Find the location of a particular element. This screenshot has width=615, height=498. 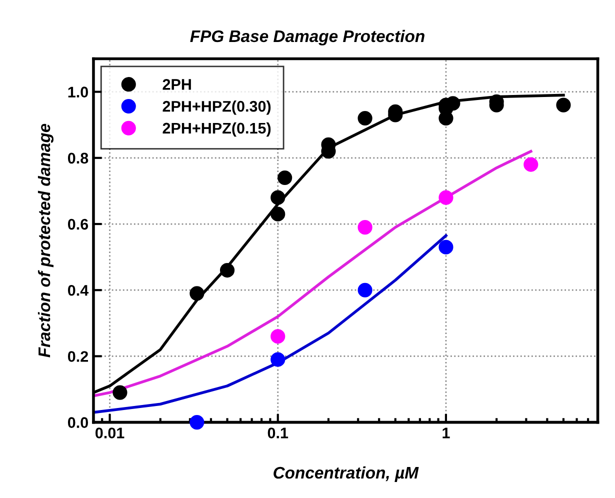

x-tick-label: 0.1 is located at coordinates (278, 433).